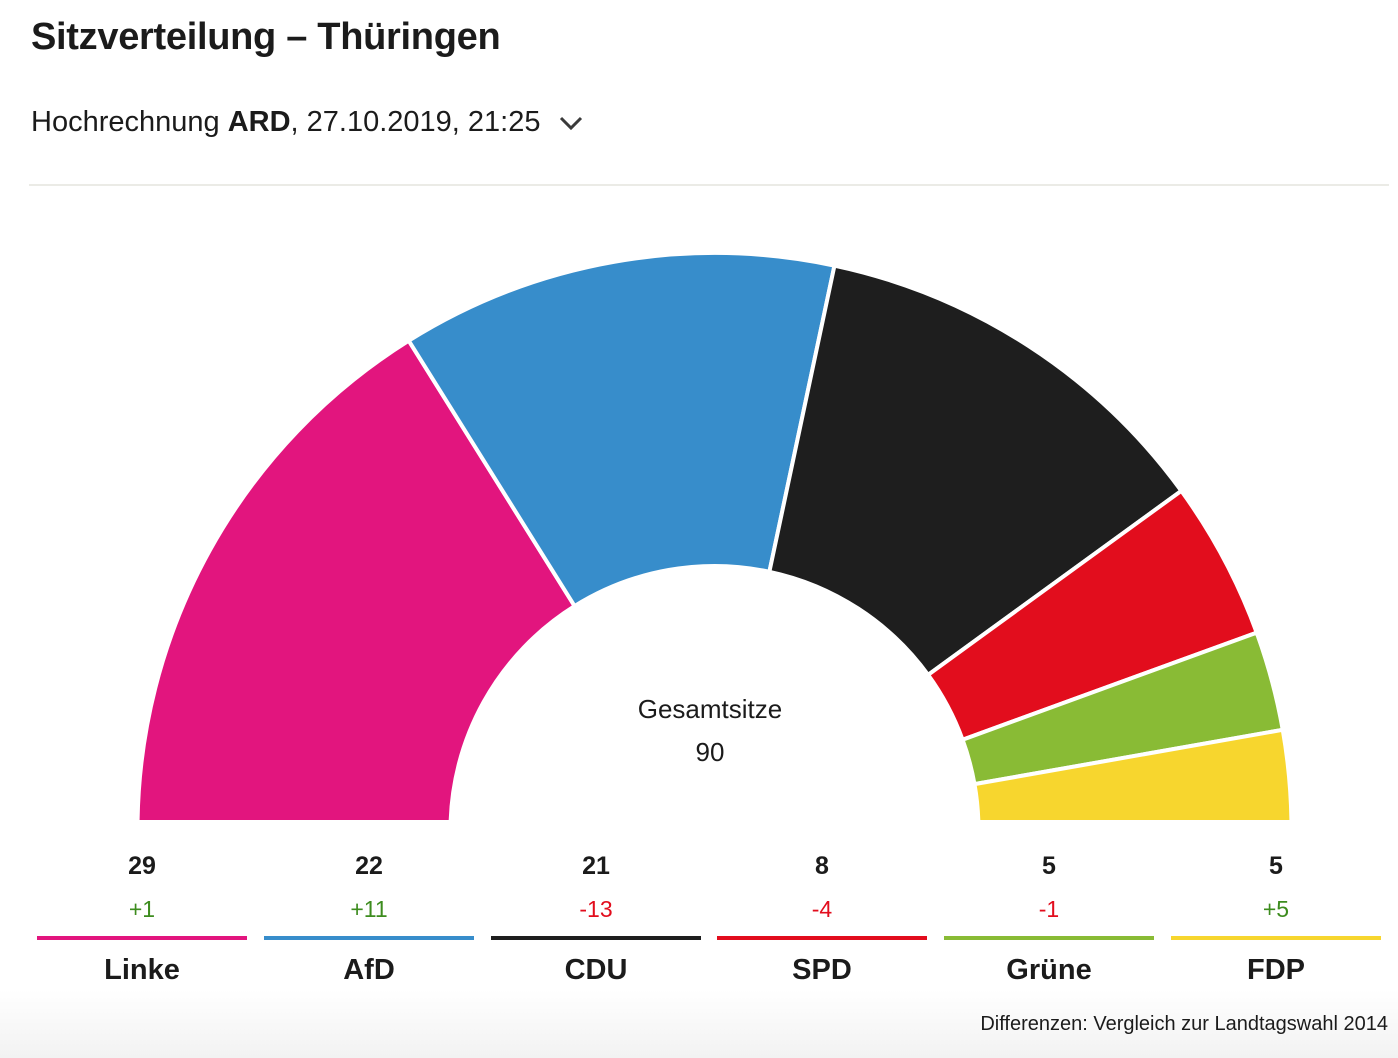 The width and height of the screenshot is (1398, 1058). Describe the element at coordinates (709, 185) in the screenshot. I see `header-divider` at that location.